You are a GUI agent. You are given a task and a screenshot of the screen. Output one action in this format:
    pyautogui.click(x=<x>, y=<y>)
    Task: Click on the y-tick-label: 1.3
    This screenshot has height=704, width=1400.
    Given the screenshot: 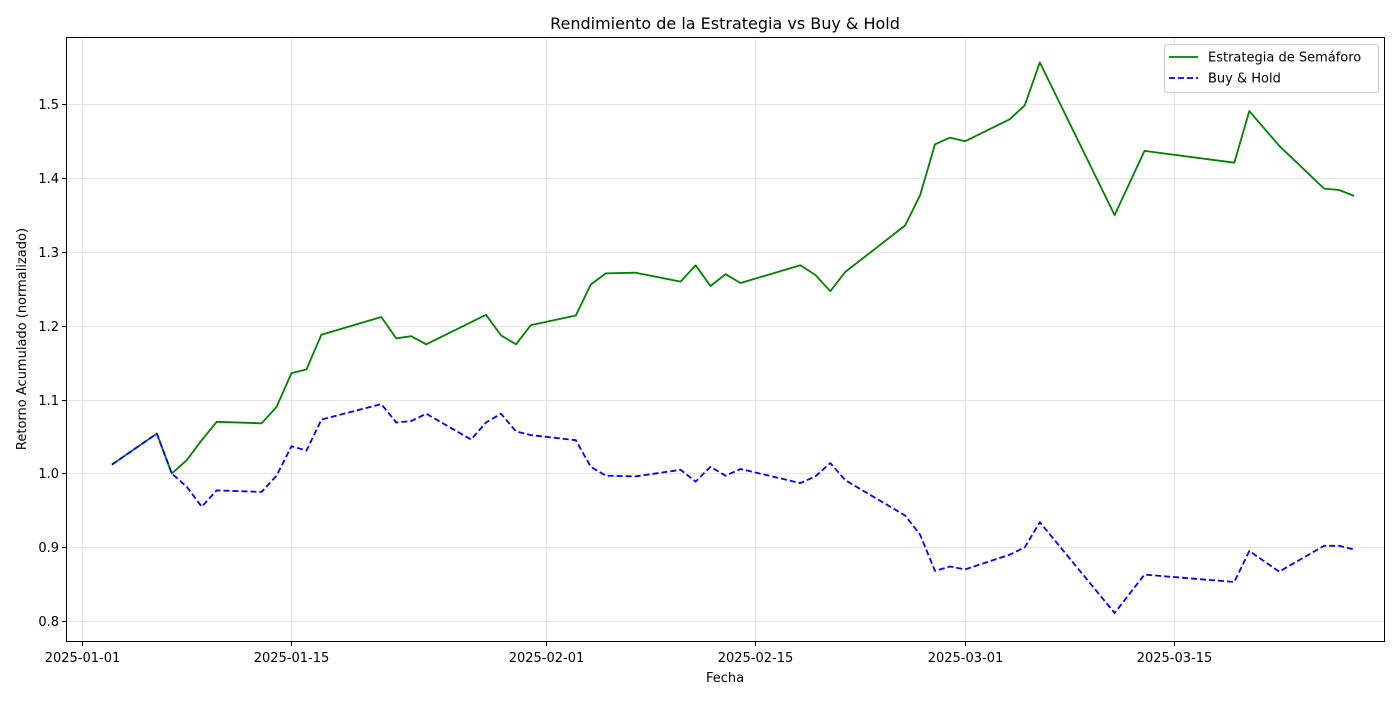 What is the action you would take?
    pyautogui.click(x=48, y=253)
    